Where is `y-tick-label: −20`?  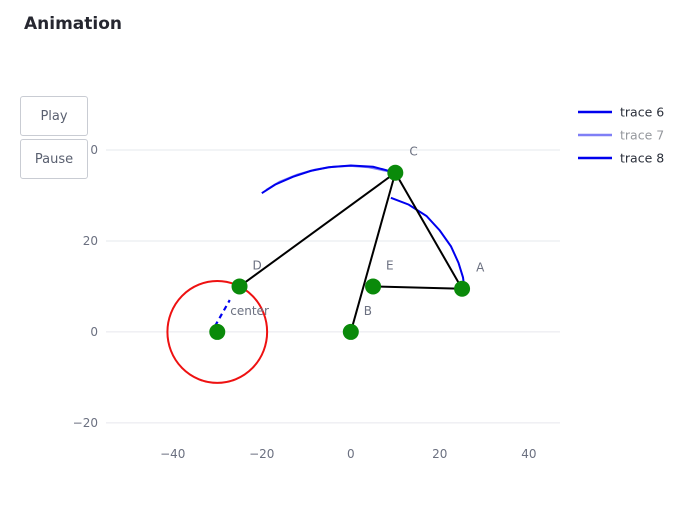 y-tick-label: −20 is located at coordinates (85, 423).